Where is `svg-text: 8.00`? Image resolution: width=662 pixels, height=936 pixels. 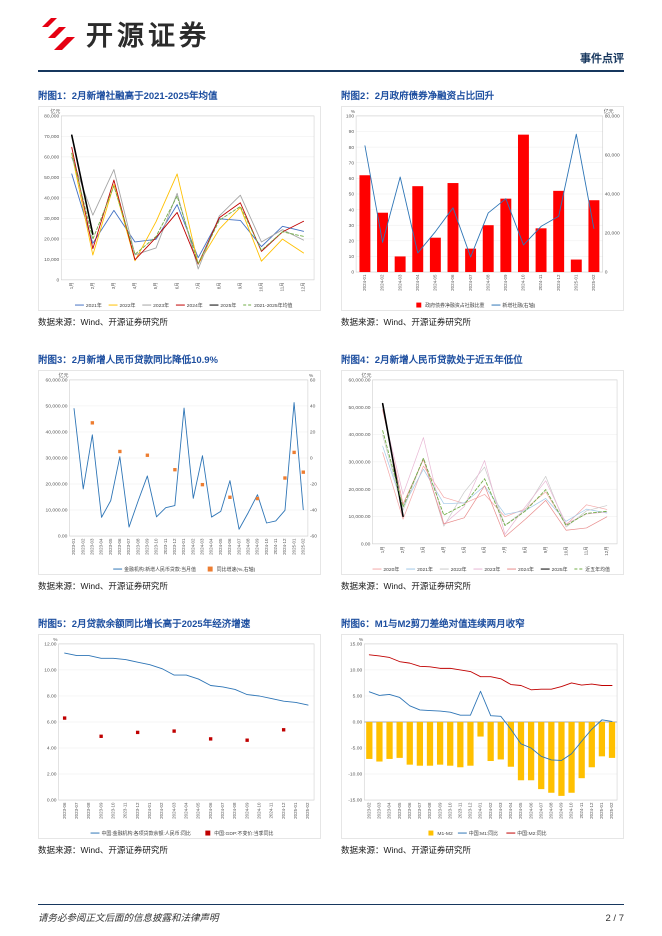 svg-text: 8.00 is located at coordinates (52, 697).